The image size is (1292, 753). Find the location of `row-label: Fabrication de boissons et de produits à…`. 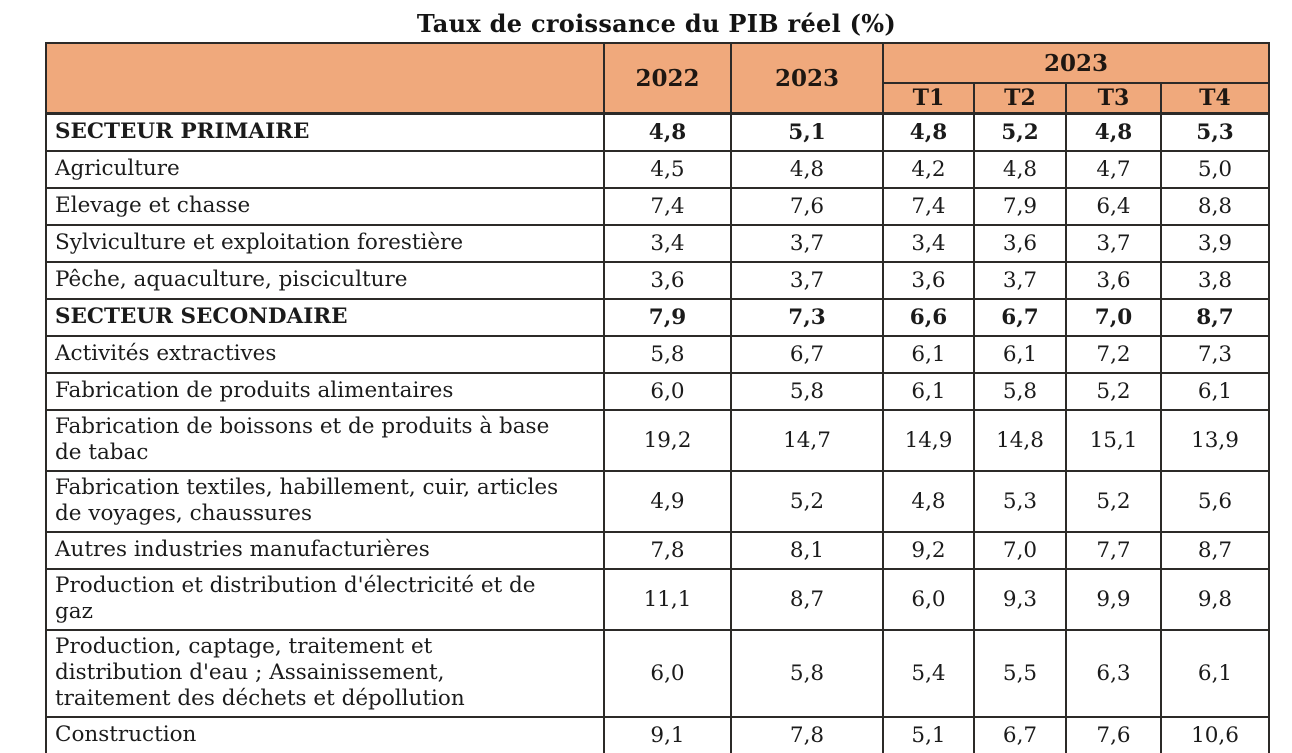

row-label: Fabrication de boissons et de produits à… is located at coordinates (325, 440).